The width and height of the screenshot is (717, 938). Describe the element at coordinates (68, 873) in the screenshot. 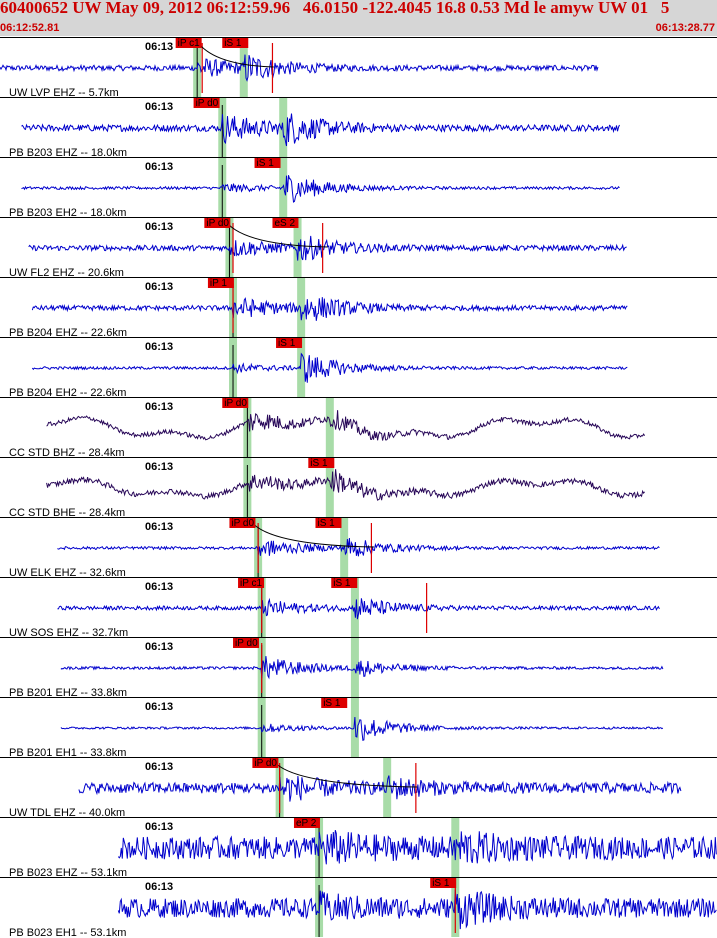

I see `station-label: PB B023 EHZ -- 53.1km` at that location.